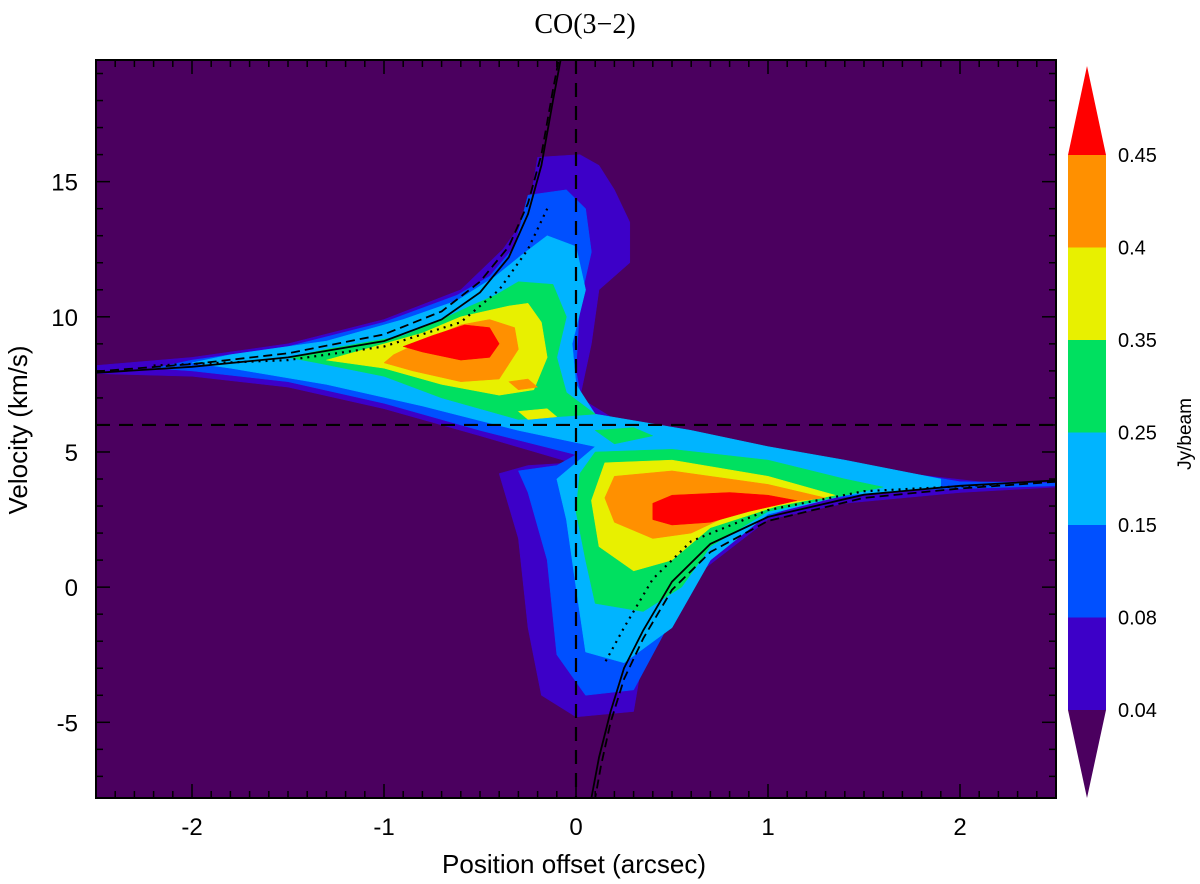 The height and width of the screenshot is (884, 1200). I want to click on colorbar-tick-label: 0.15, so click(1137, 526).